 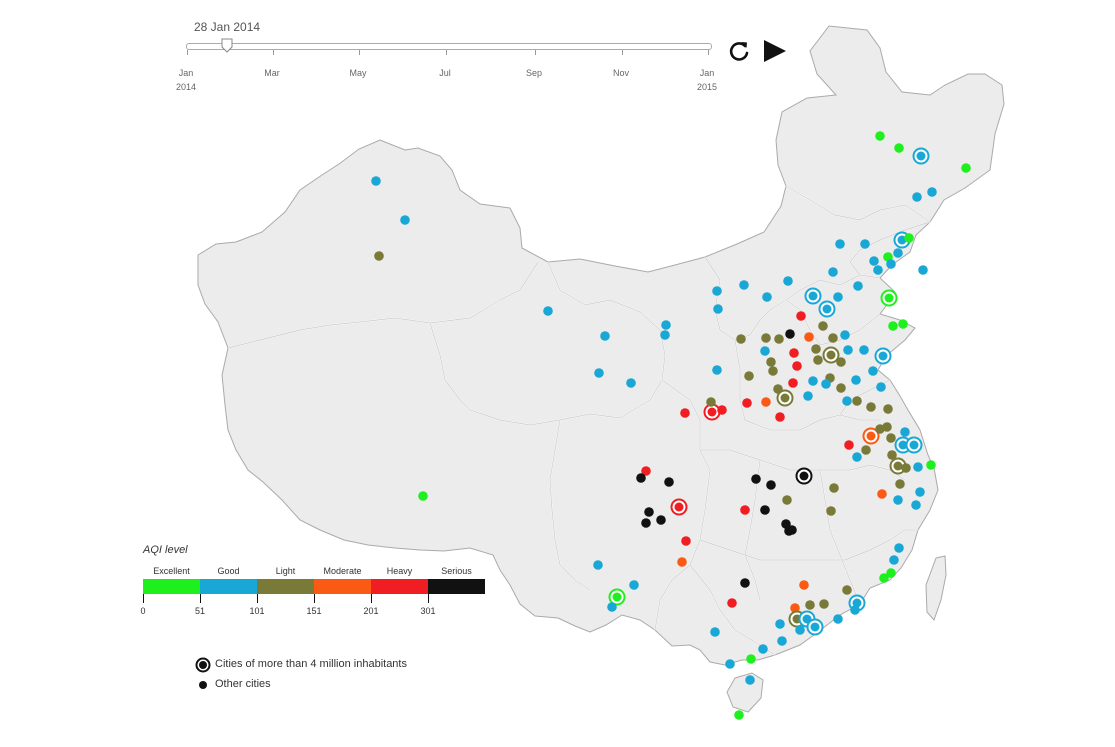 What do you see at coordinates (228, 571) in the screenshot?
I see `aqi-level-label: Good` at bounding box center [228, 571].